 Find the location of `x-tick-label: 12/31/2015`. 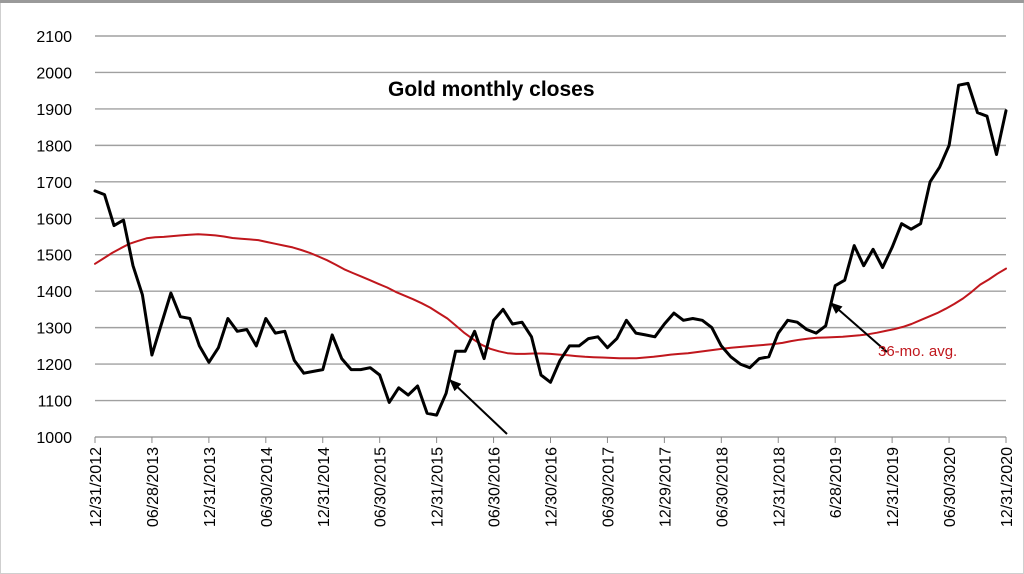

x-tick-label: 12/31/2015 is located at coordinates (438, 487).